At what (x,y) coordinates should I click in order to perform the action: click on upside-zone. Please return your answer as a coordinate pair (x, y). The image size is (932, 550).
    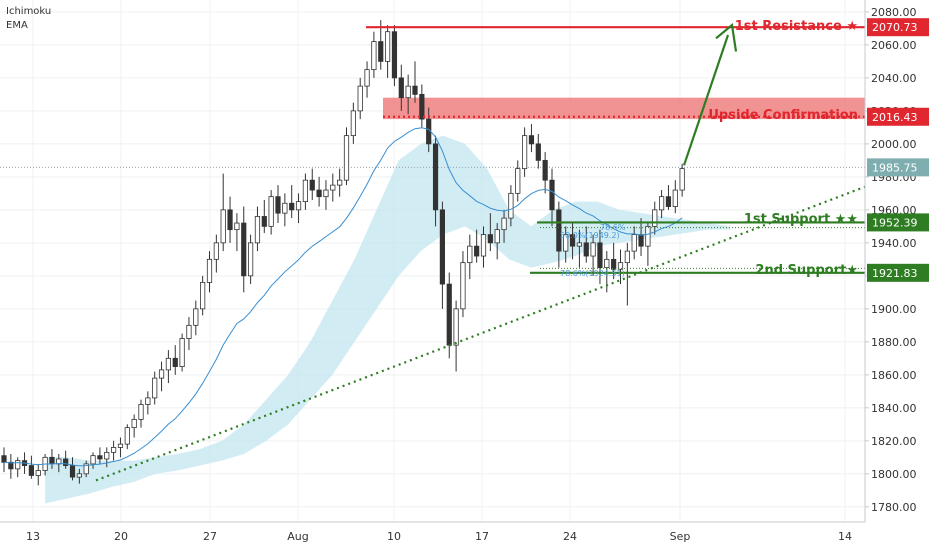
    Looking at the image, I should click on (624, 108).